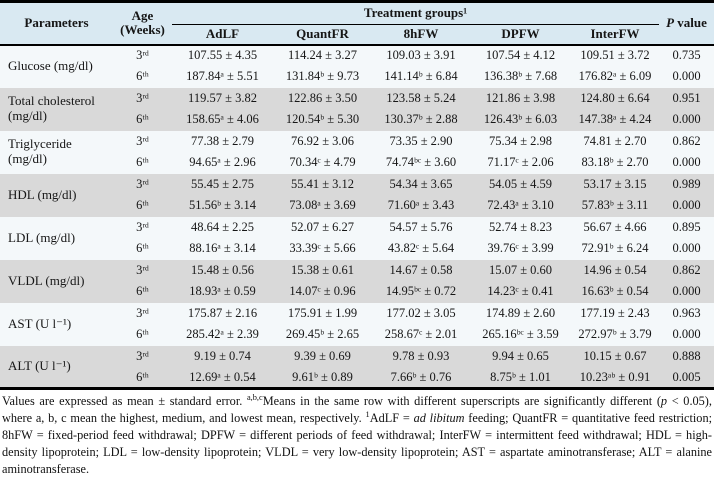 The height and width of the screenshot is (478, 714). I want to click on value-cell: 109.51 ± 3.72, so click(615, 55).